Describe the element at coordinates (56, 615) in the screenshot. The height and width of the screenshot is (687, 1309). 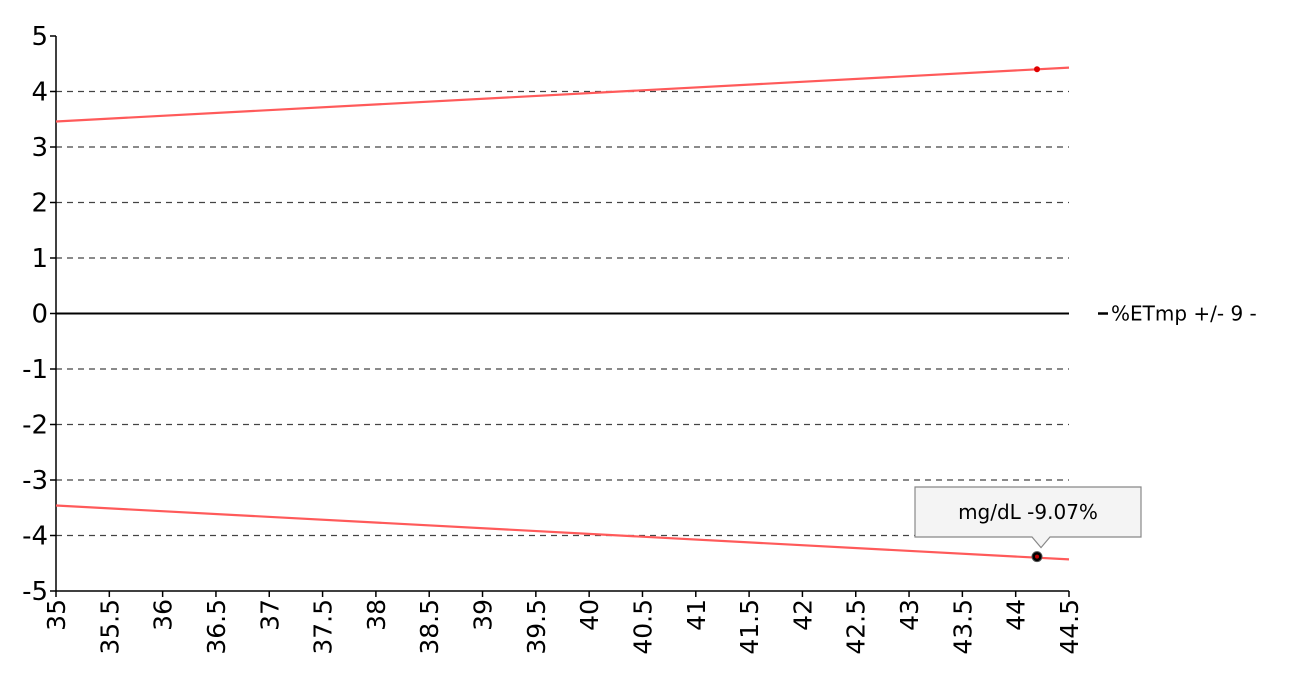
I see `x-tick-label: 35` at that location.